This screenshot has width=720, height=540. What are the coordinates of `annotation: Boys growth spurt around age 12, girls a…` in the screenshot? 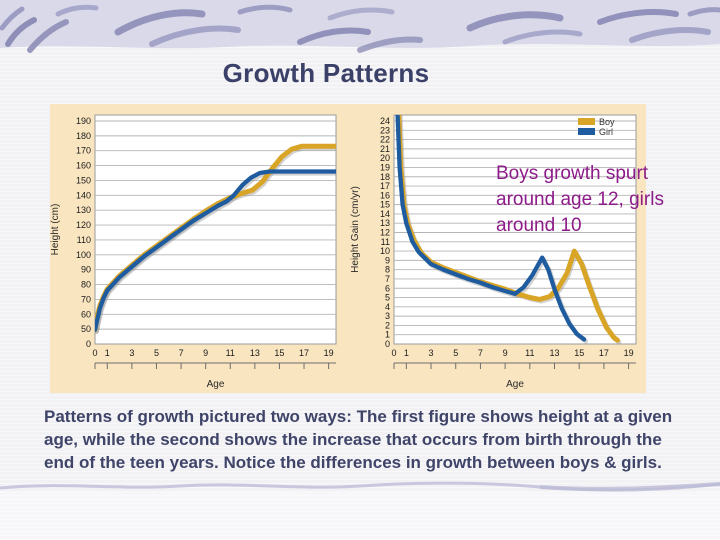 It's located at (601, 200).